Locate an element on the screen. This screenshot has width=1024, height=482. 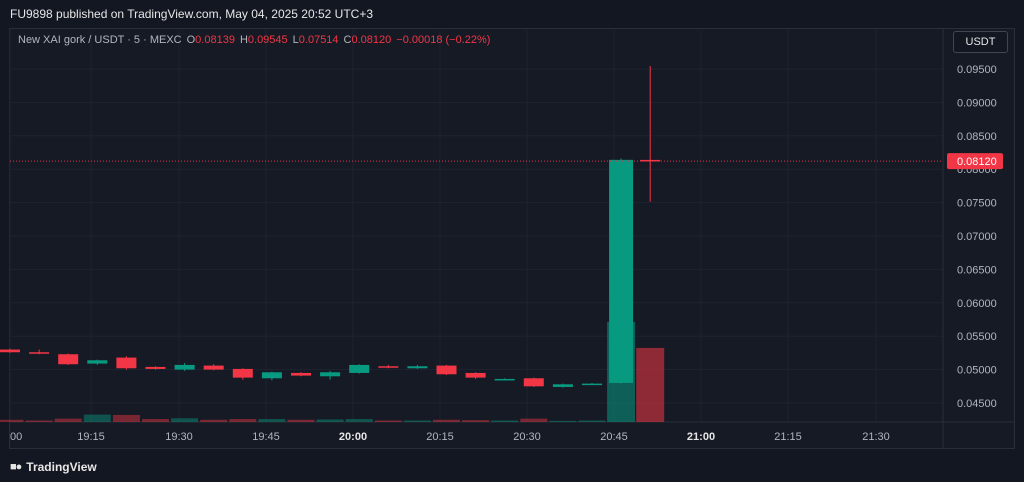
y-tick-label: 0.08500 is located at coordinates (977, 137).